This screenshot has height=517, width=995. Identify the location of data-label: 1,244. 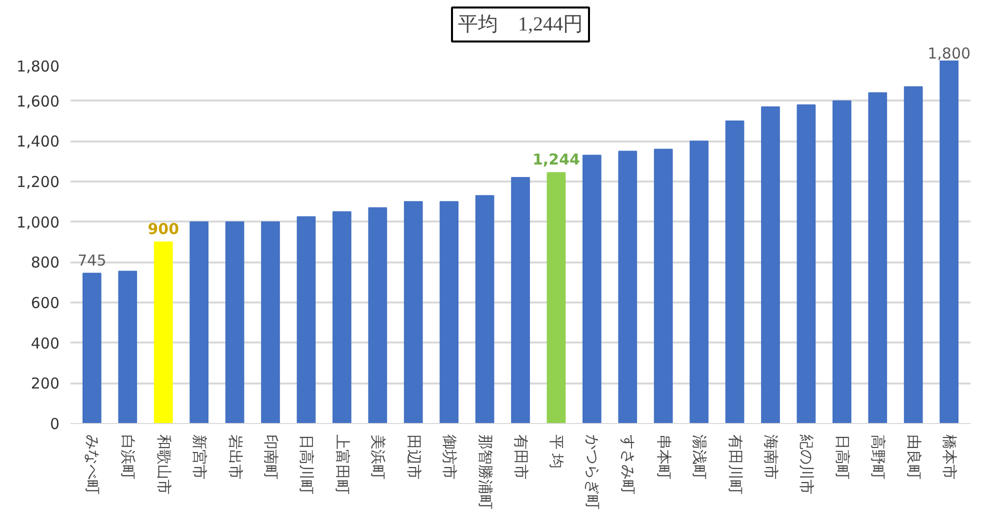
(556, 159).